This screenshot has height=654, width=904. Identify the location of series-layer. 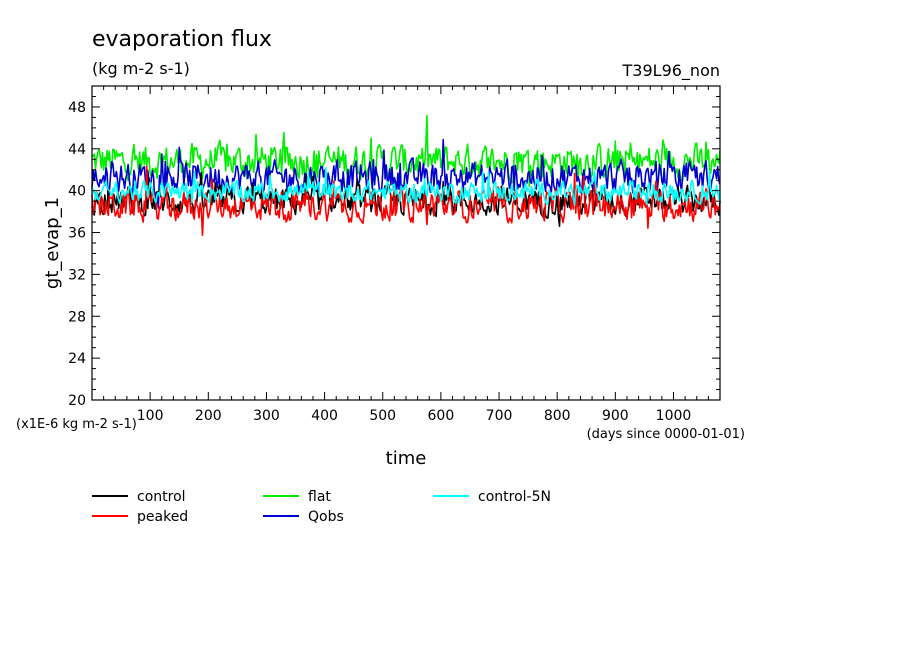
(406, 175).